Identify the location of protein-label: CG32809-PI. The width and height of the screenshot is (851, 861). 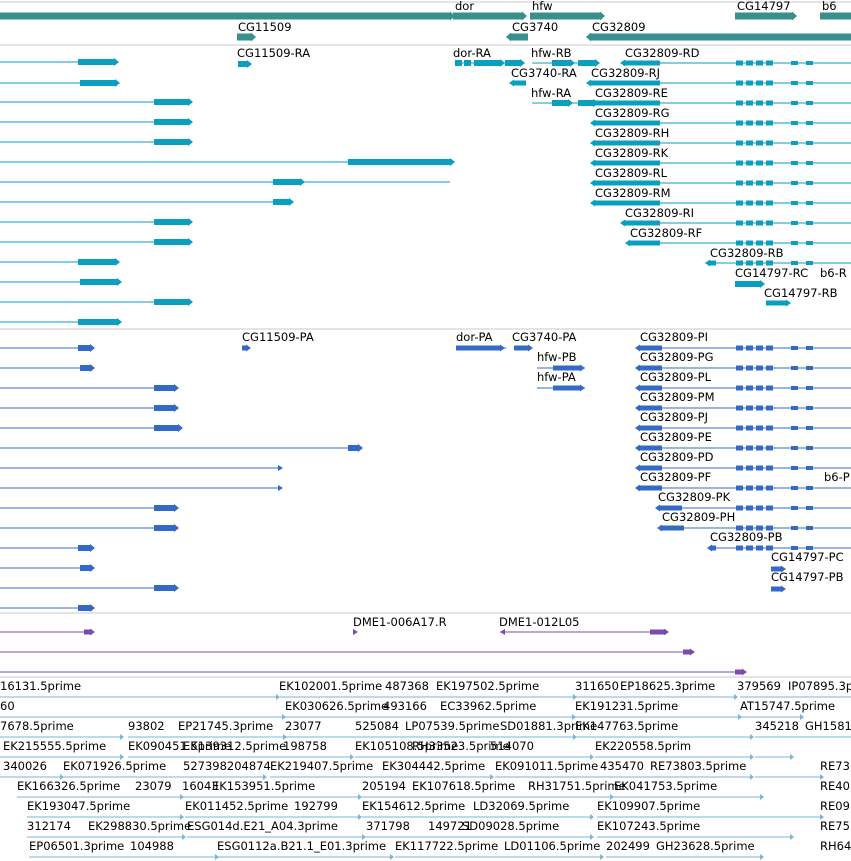
(674, 337).